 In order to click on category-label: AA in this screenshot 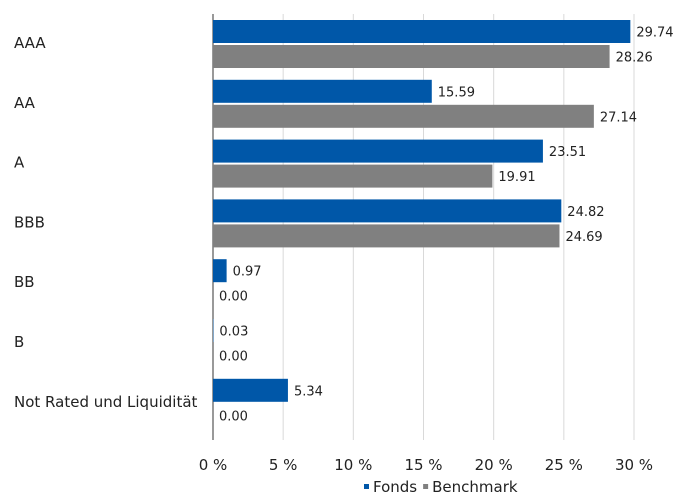, I will do `click(25, 103)`.